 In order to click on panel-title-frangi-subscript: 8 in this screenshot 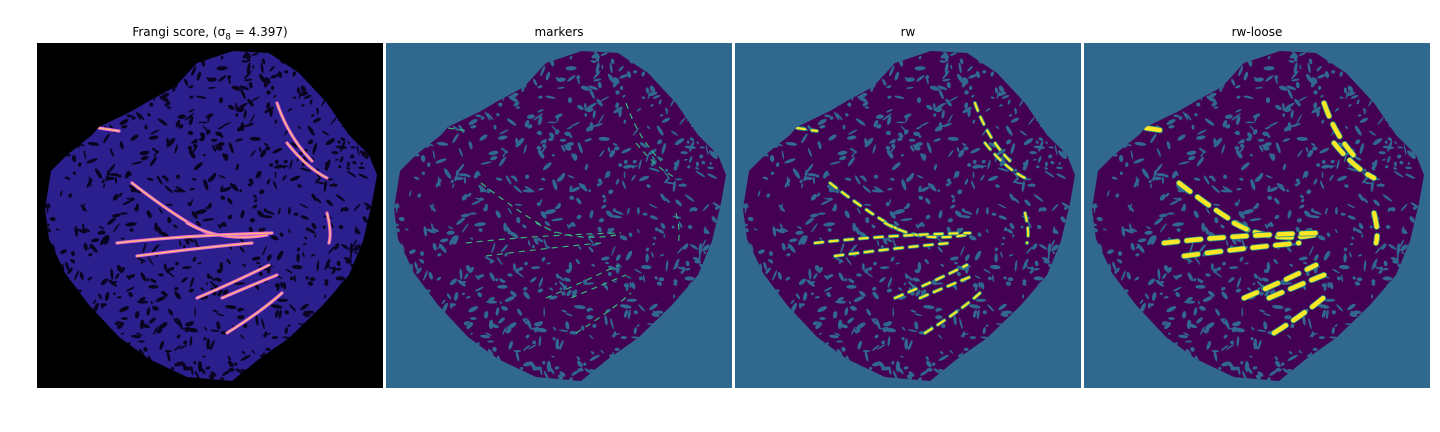, I will do `click(228, 37)`.